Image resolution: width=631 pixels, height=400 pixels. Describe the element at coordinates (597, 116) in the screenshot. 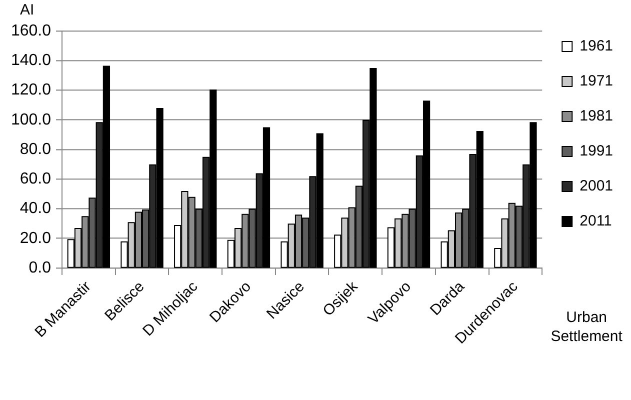

I see `legend-label: 1981` at that location.